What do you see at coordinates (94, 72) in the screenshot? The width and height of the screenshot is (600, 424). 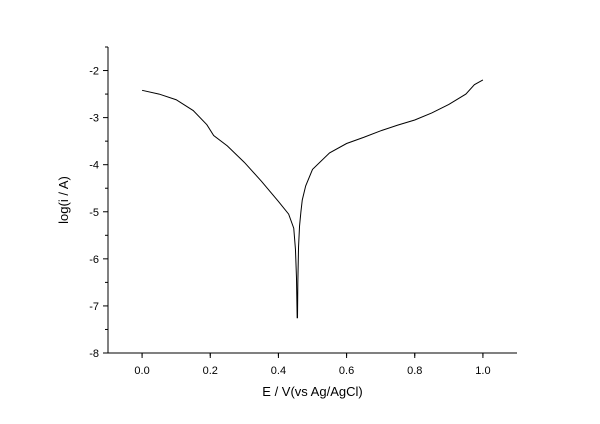 I see `y-tick-label: -2` at bounding box center [94, 72].